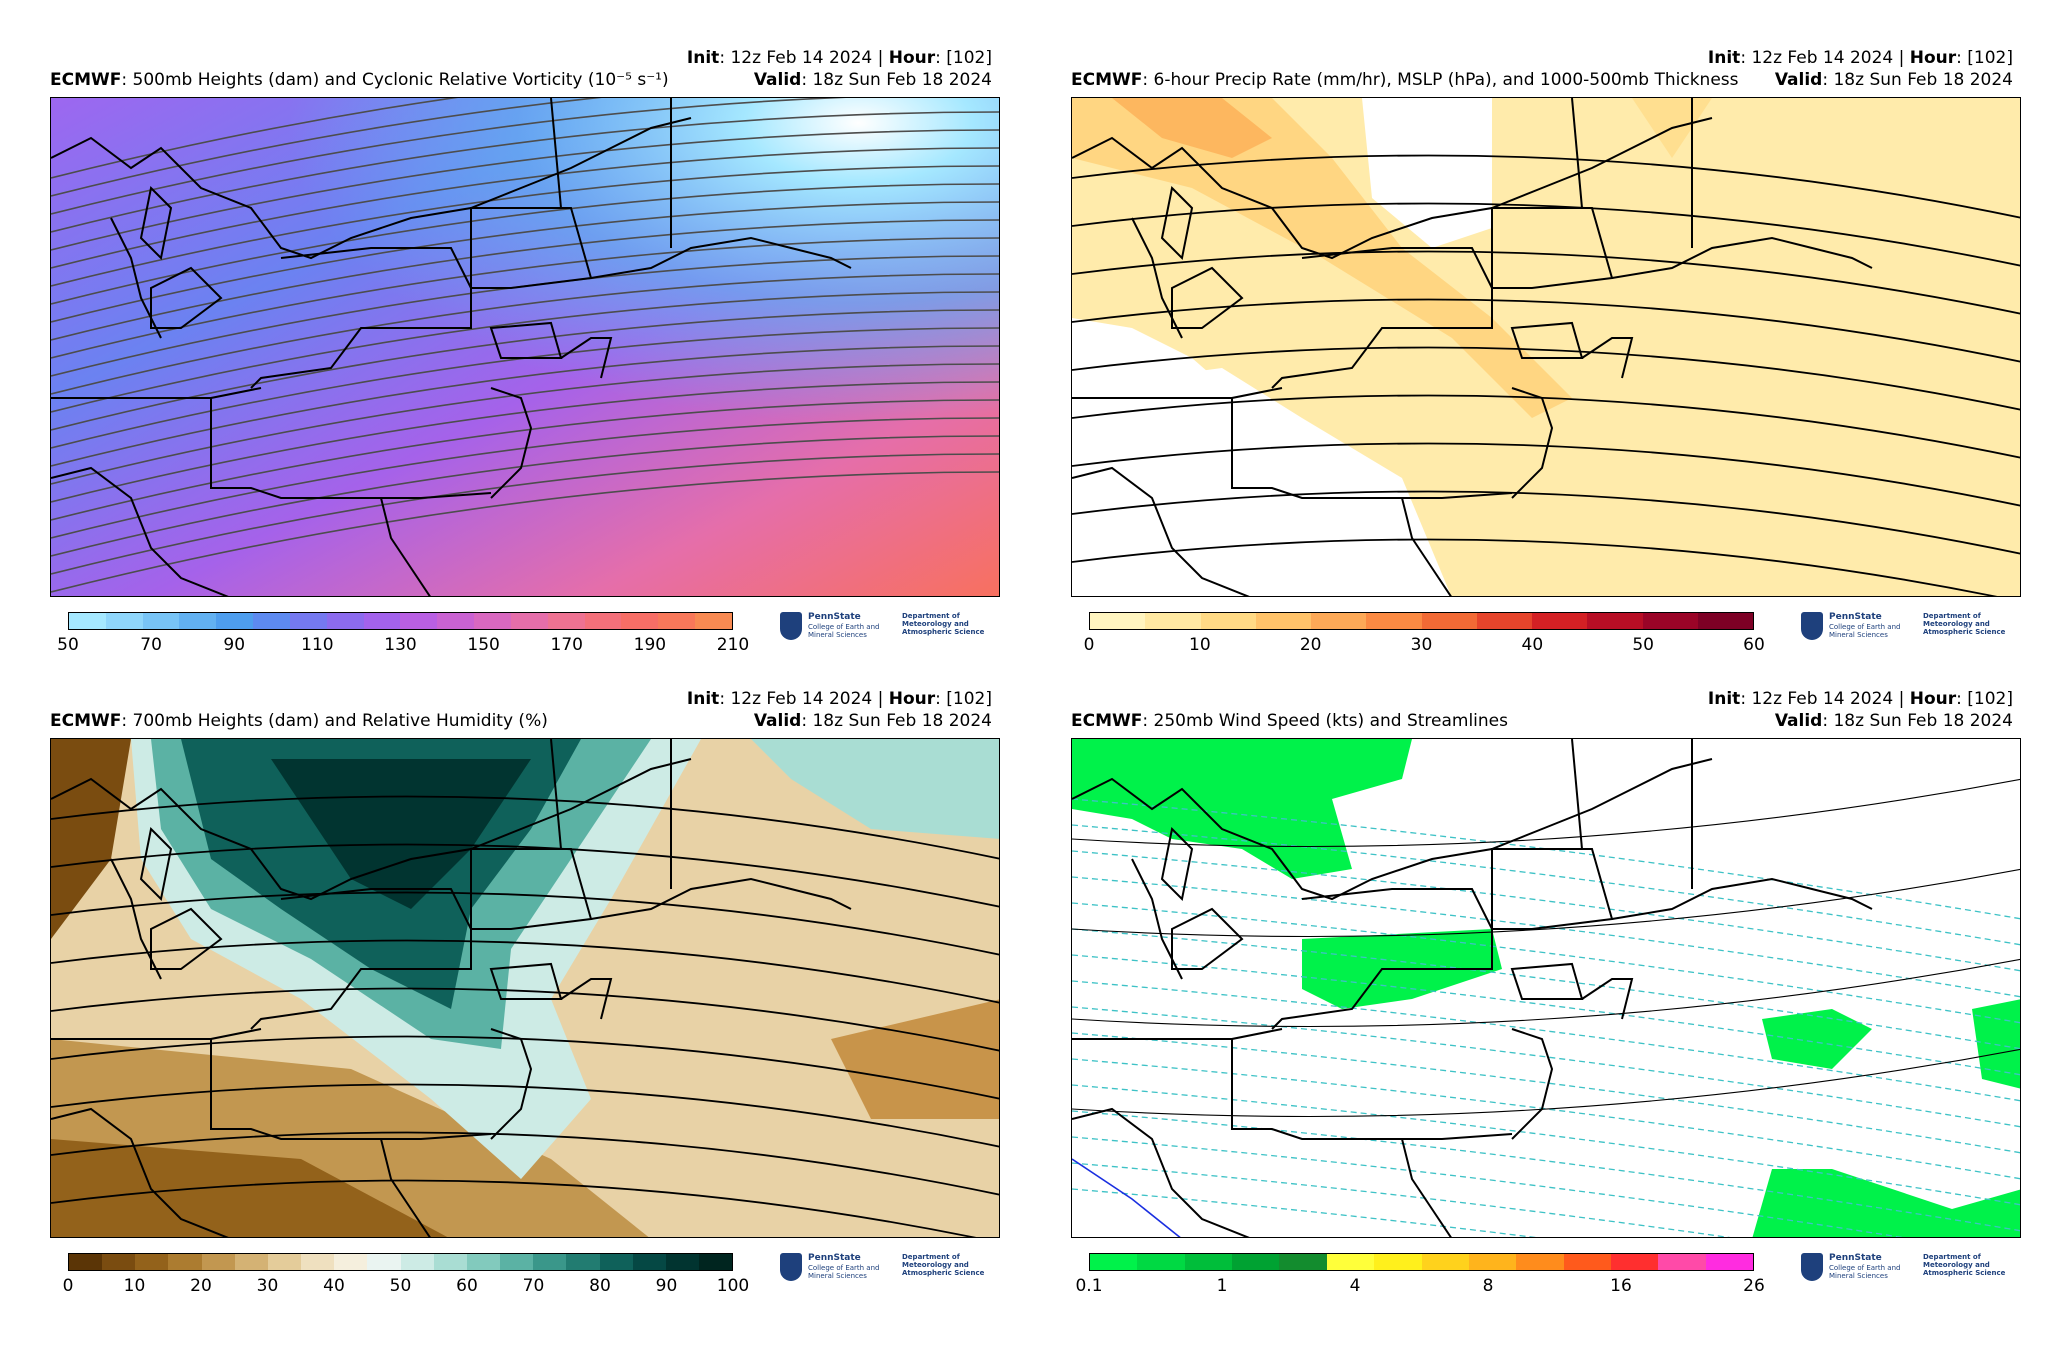 This screenshot has width=2070, height=1346. I want to click on colorbar-tick-label: 40, so click(334, 1286).